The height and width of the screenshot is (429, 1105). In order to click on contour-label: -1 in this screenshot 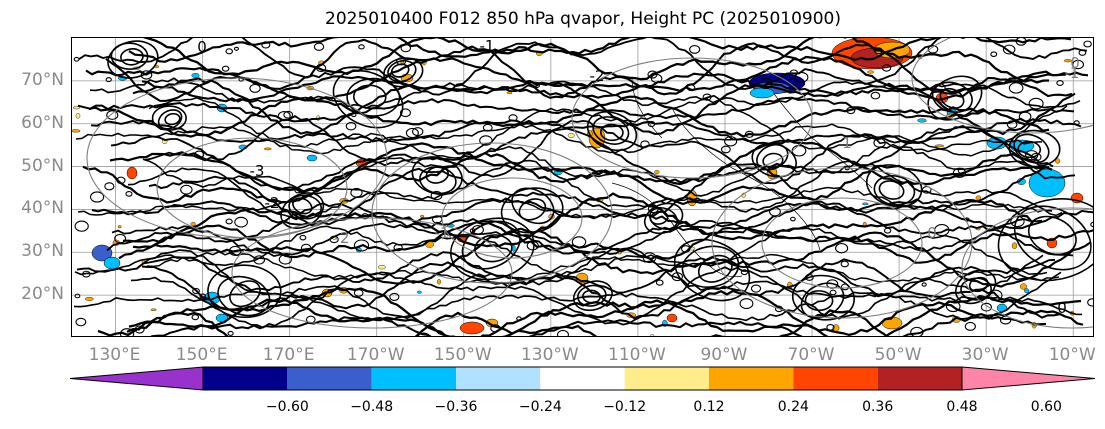, I will do `click(1072, 73)`.